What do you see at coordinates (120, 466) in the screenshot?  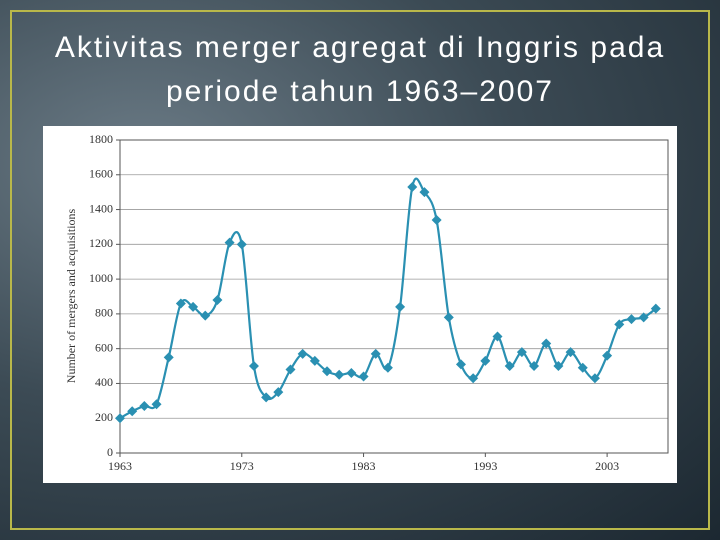 I see `x-tick-label: 1963` at bounding box center [120, 466].